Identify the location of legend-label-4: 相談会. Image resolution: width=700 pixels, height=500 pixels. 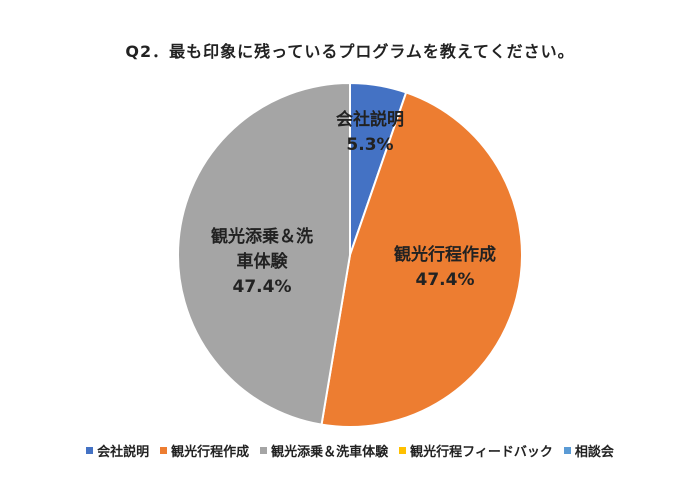
(594, 452).